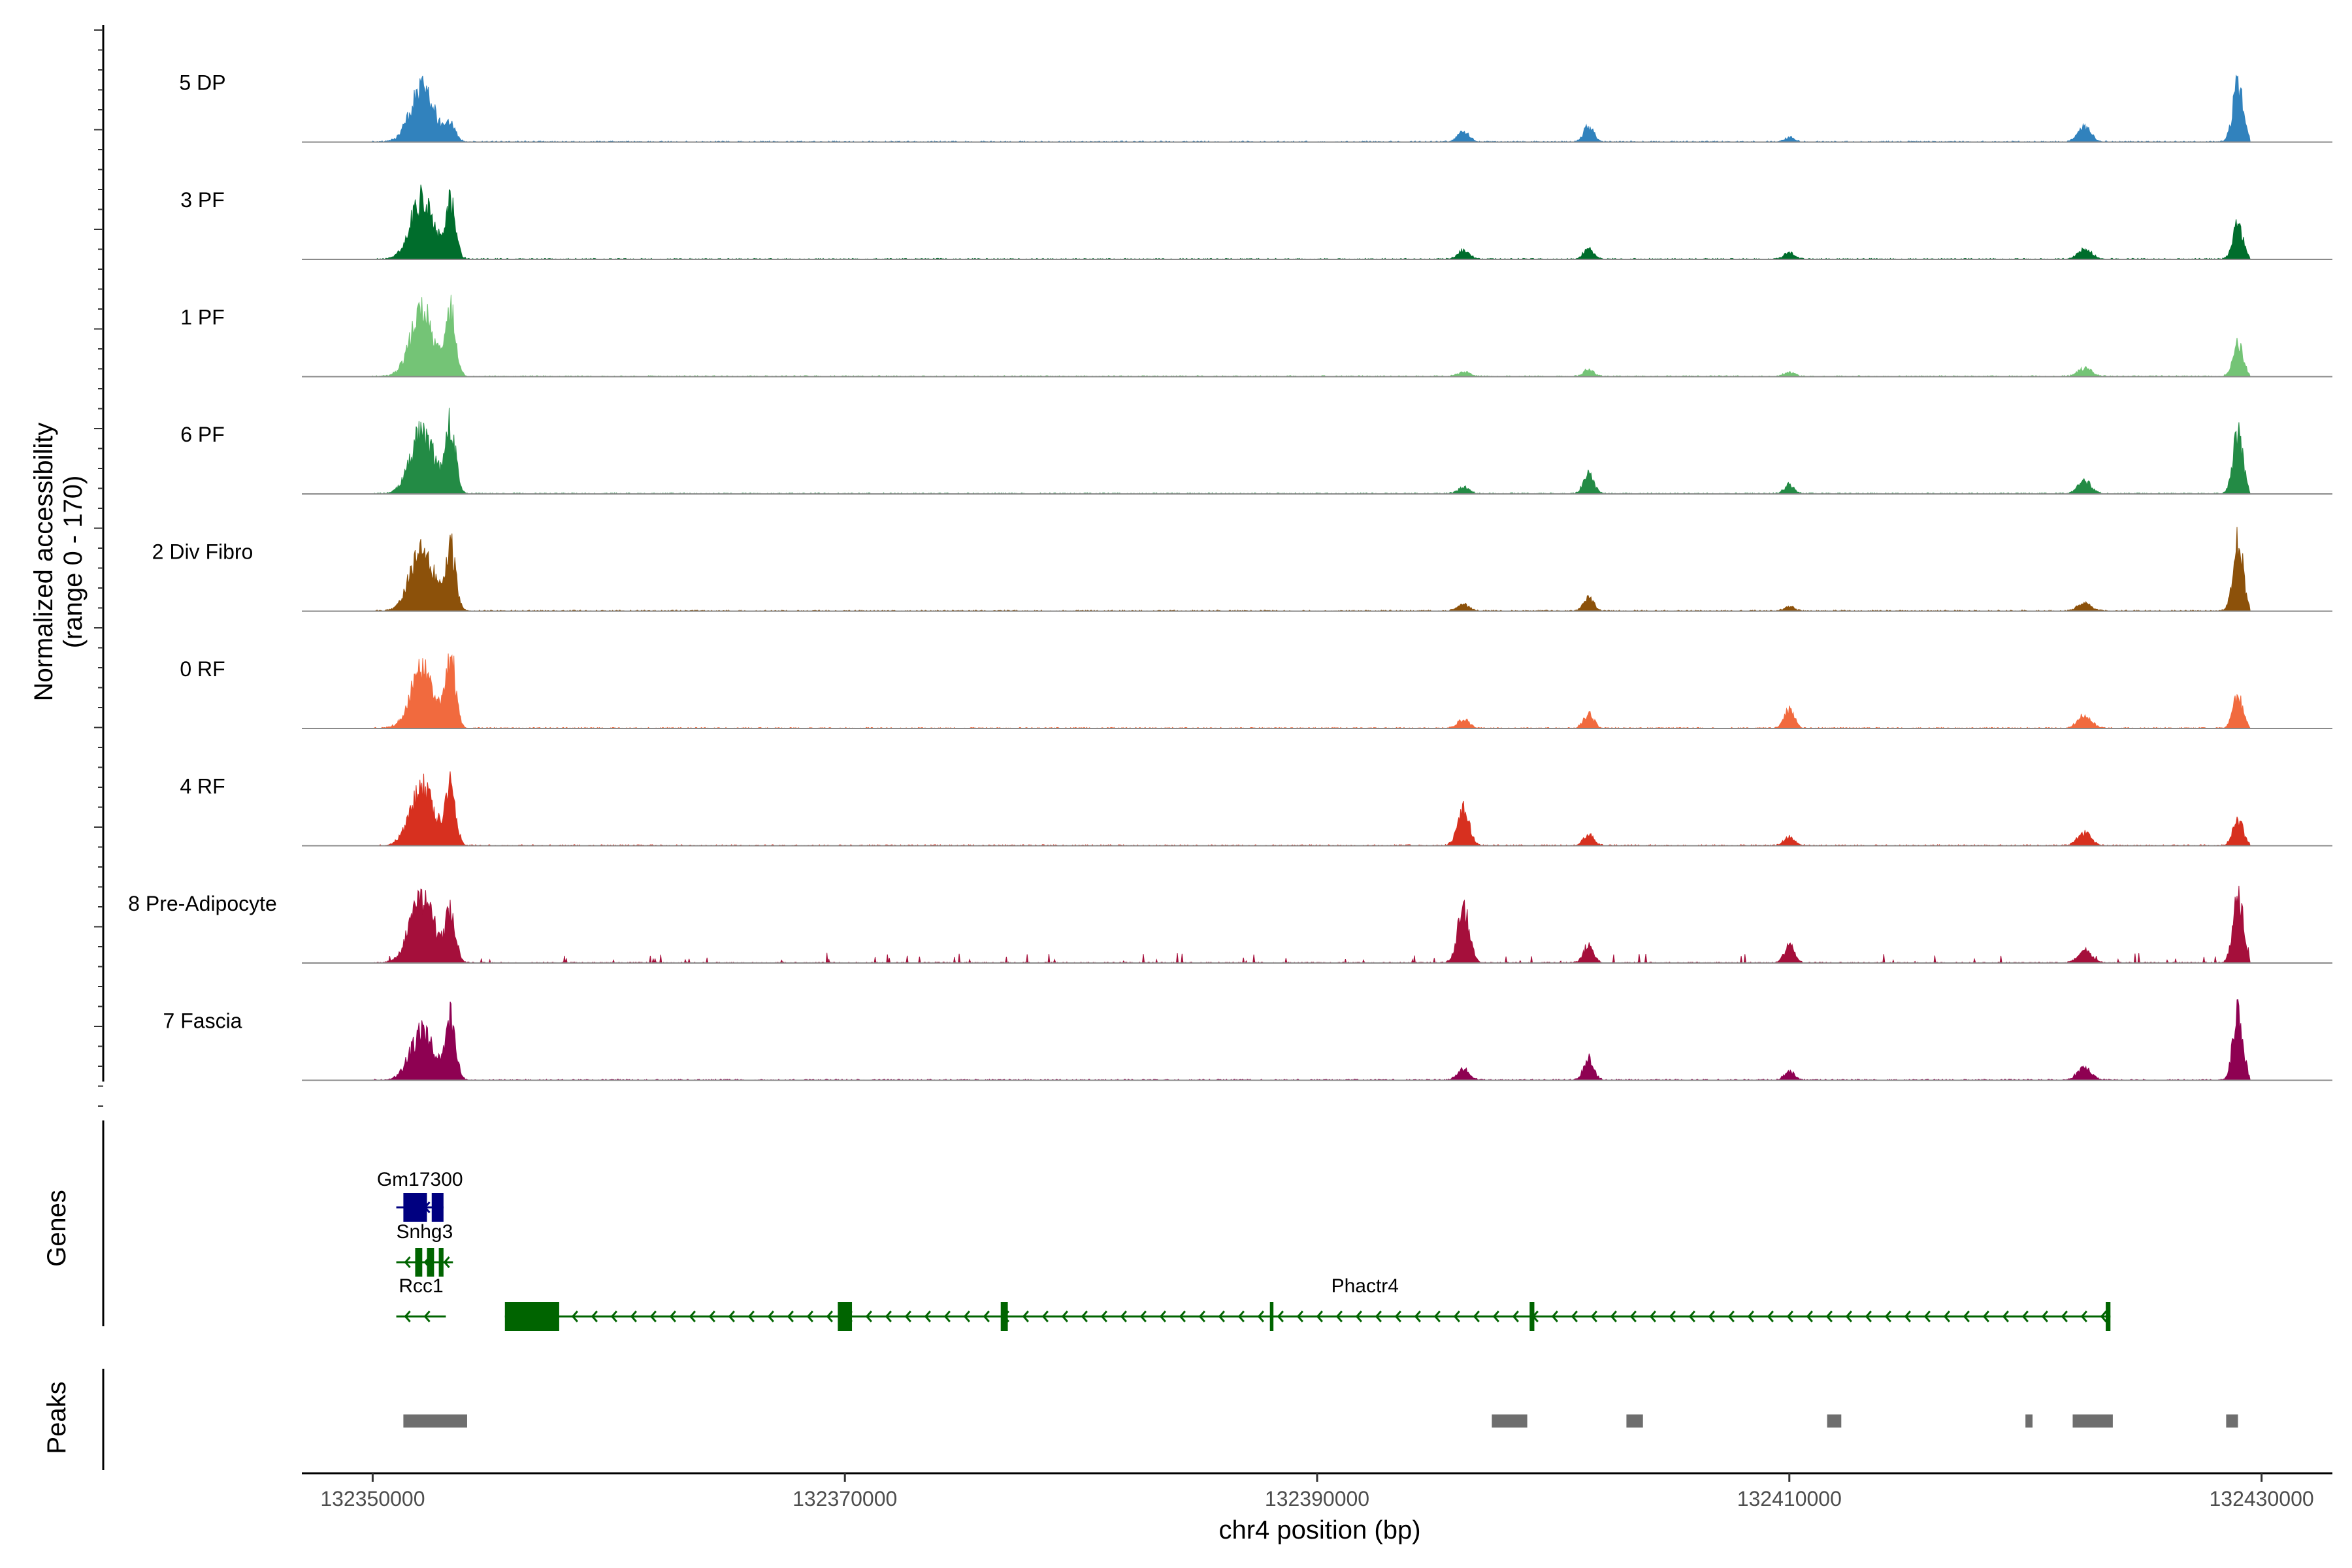 The image size is (2352, 1568). Describe the element at coordinates (372, 1499) in the screenshot. I see `x-tick-label: 132350000` at that location.